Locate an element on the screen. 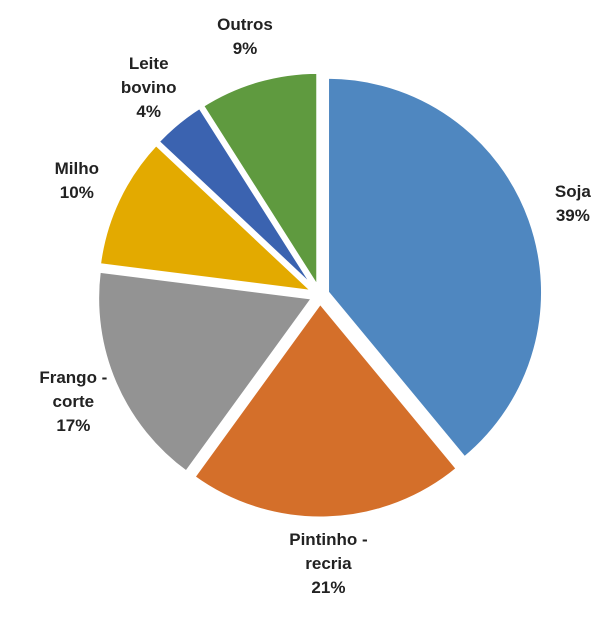 The width and height of the screenshot is (597, 617). slice-label: Leite bovino 4% is located at coordinates (149, 88).